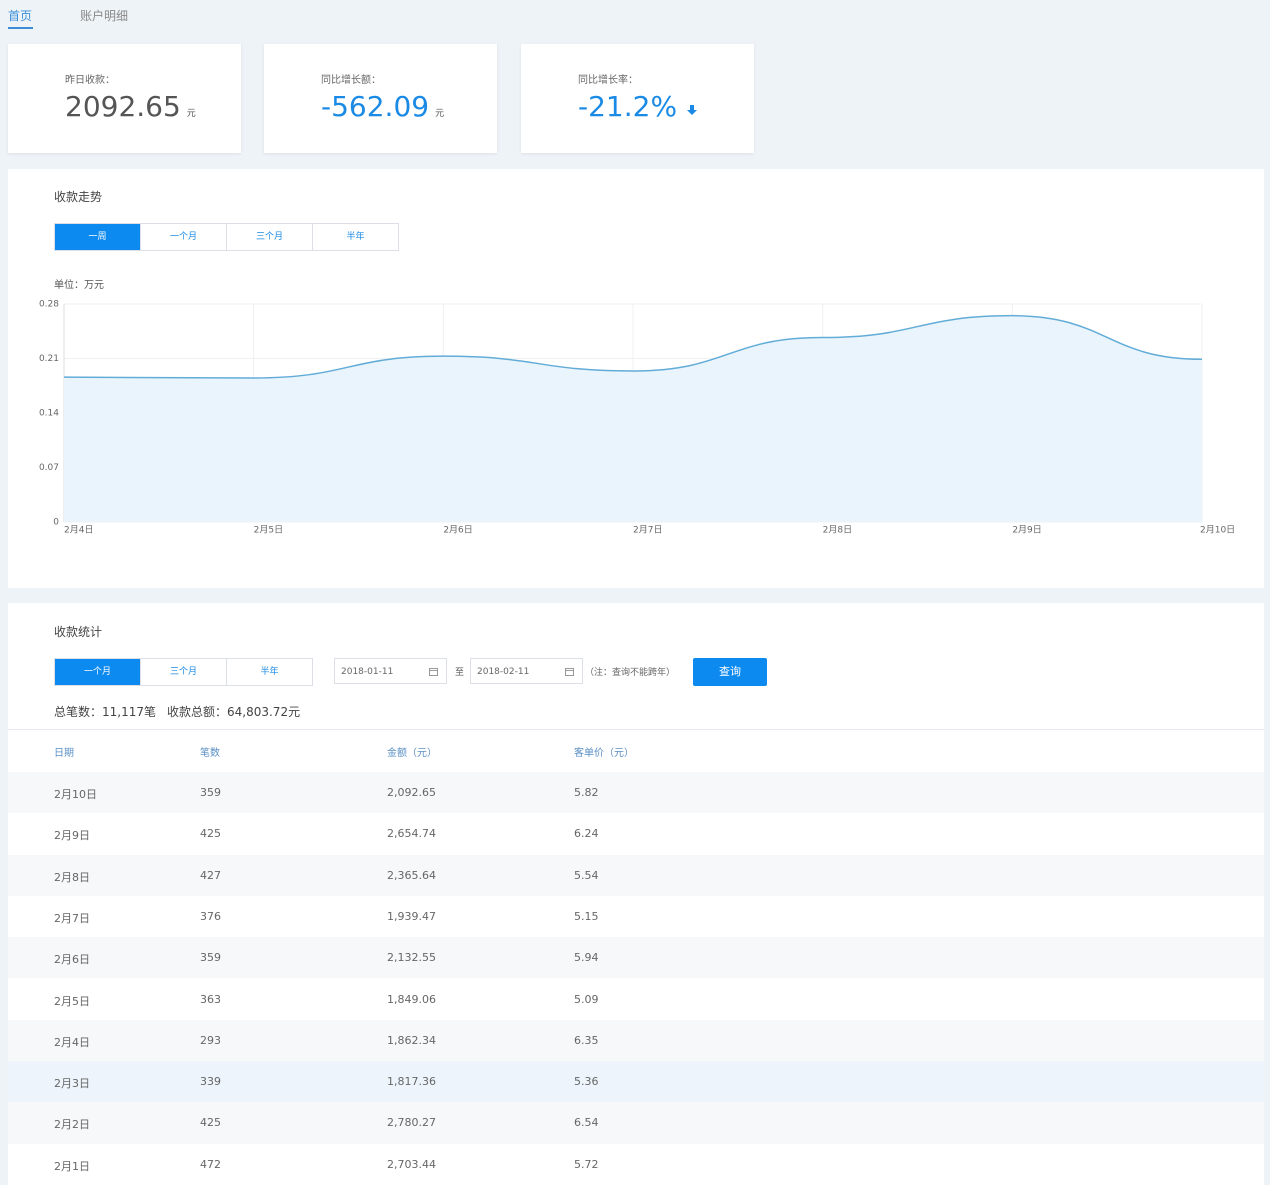 Image resolution: width=1270 pixels, height=1185 pixels. I want to click on table-cell: 339, so click(210, 1082).